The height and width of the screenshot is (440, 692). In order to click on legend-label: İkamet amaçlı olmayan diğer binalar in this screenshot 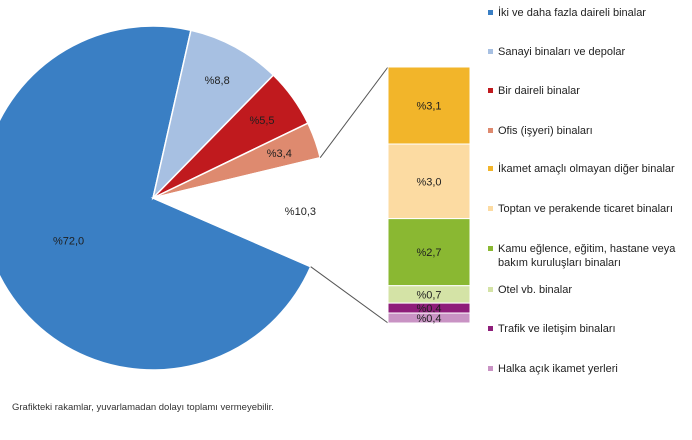, I will do `click(586, 169)`.